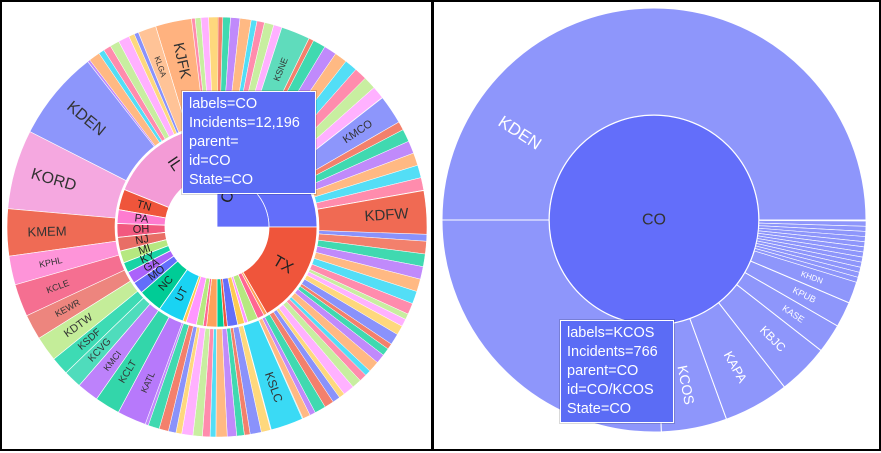  What do you see at coordinates (685, 385) in the screenshot?
I see `label-kcos: KCOS` at bounding box center [685, 385].